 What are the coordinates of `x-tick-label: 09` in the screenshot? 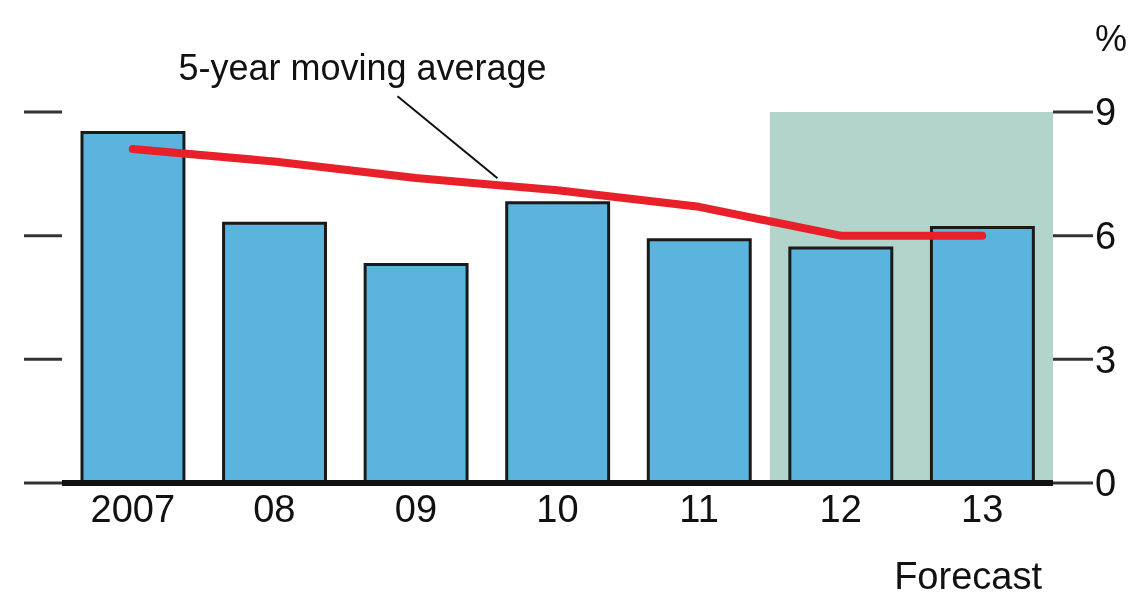 It's located at (416, 508).